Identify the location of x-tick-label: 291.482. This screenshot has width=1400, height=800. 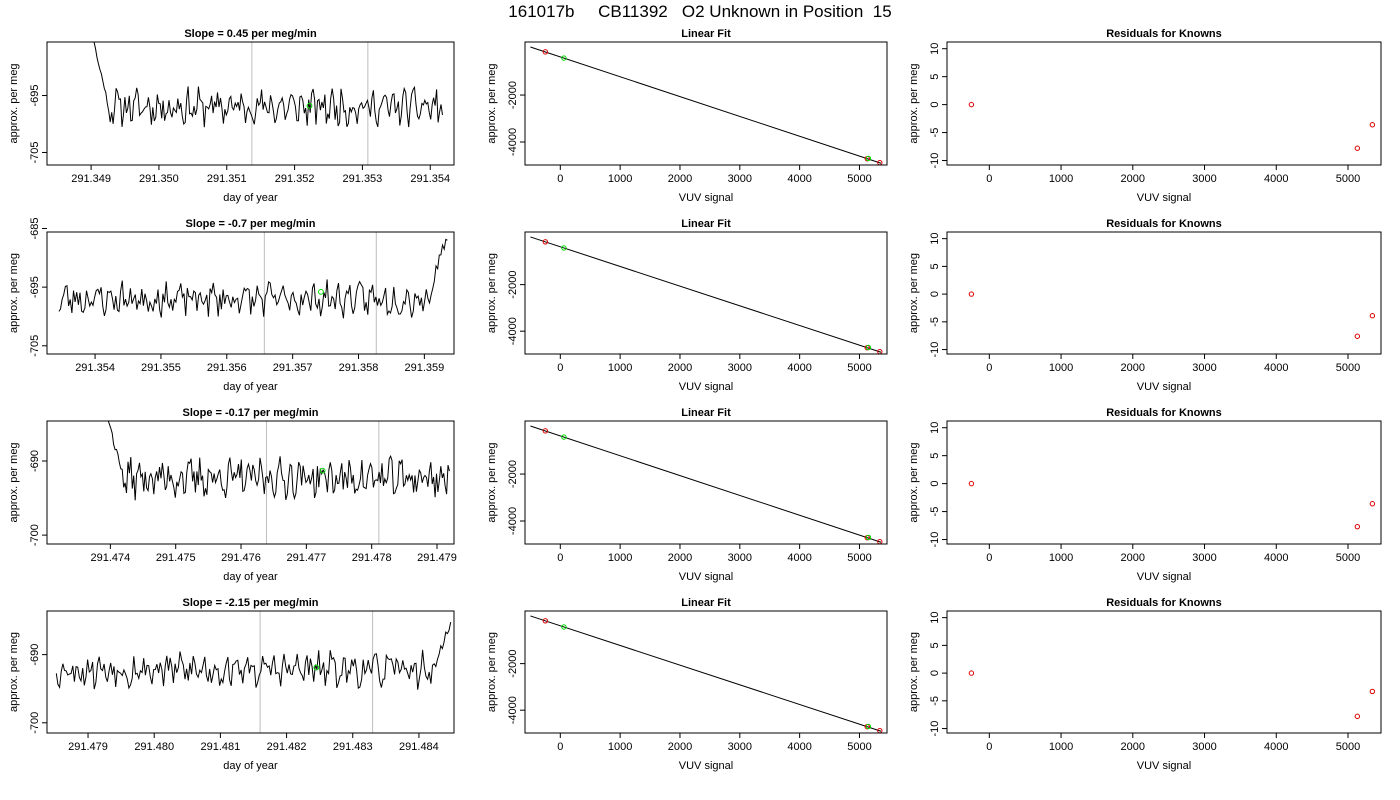
(287, 747).